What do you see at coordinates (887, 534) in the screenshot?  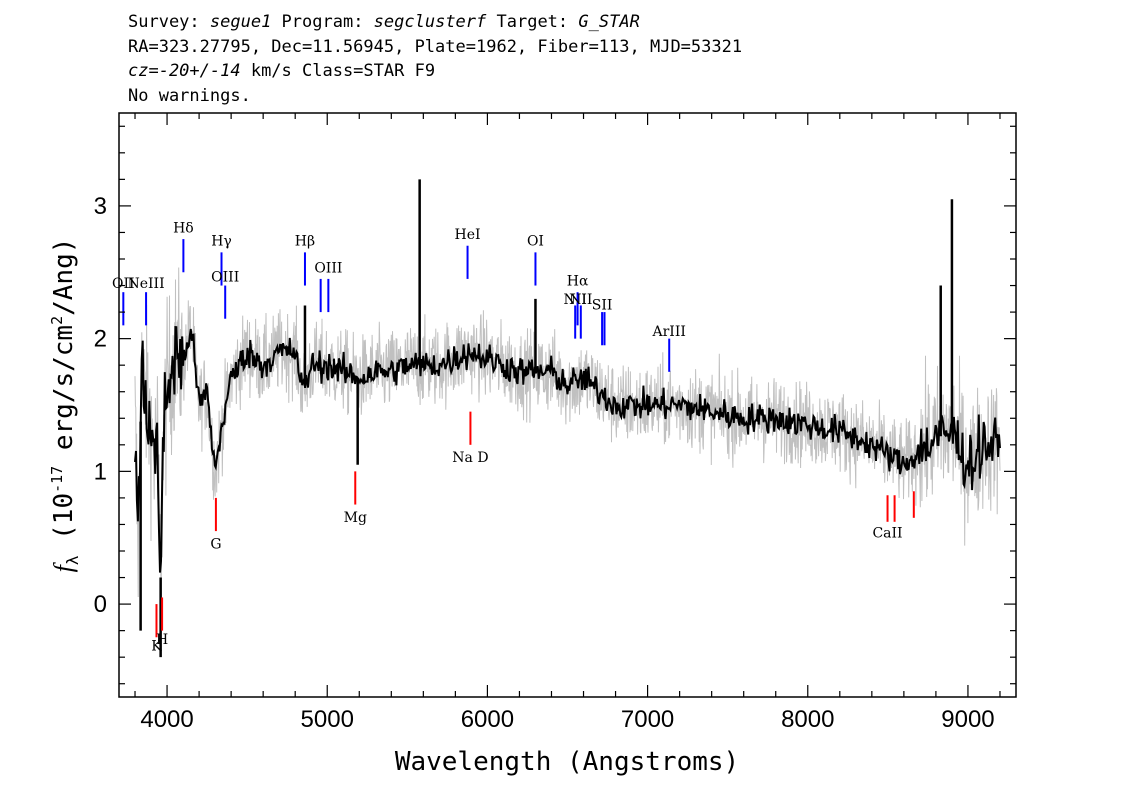 I see `absorption-label-CaII-8498: CaII` at bounding box center [887, 534].